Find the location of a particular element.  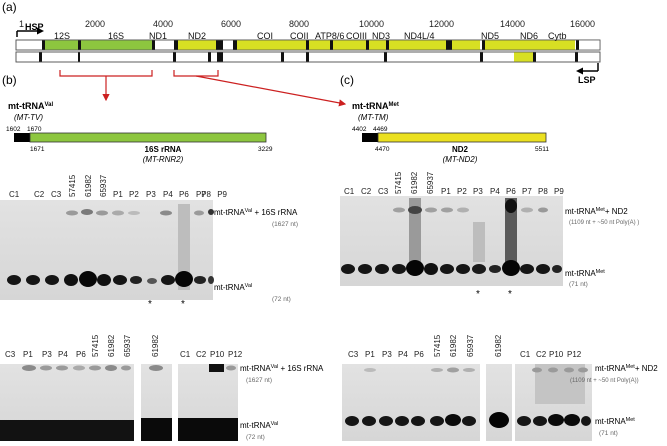

light-strand is located at coordinates (308, 57).